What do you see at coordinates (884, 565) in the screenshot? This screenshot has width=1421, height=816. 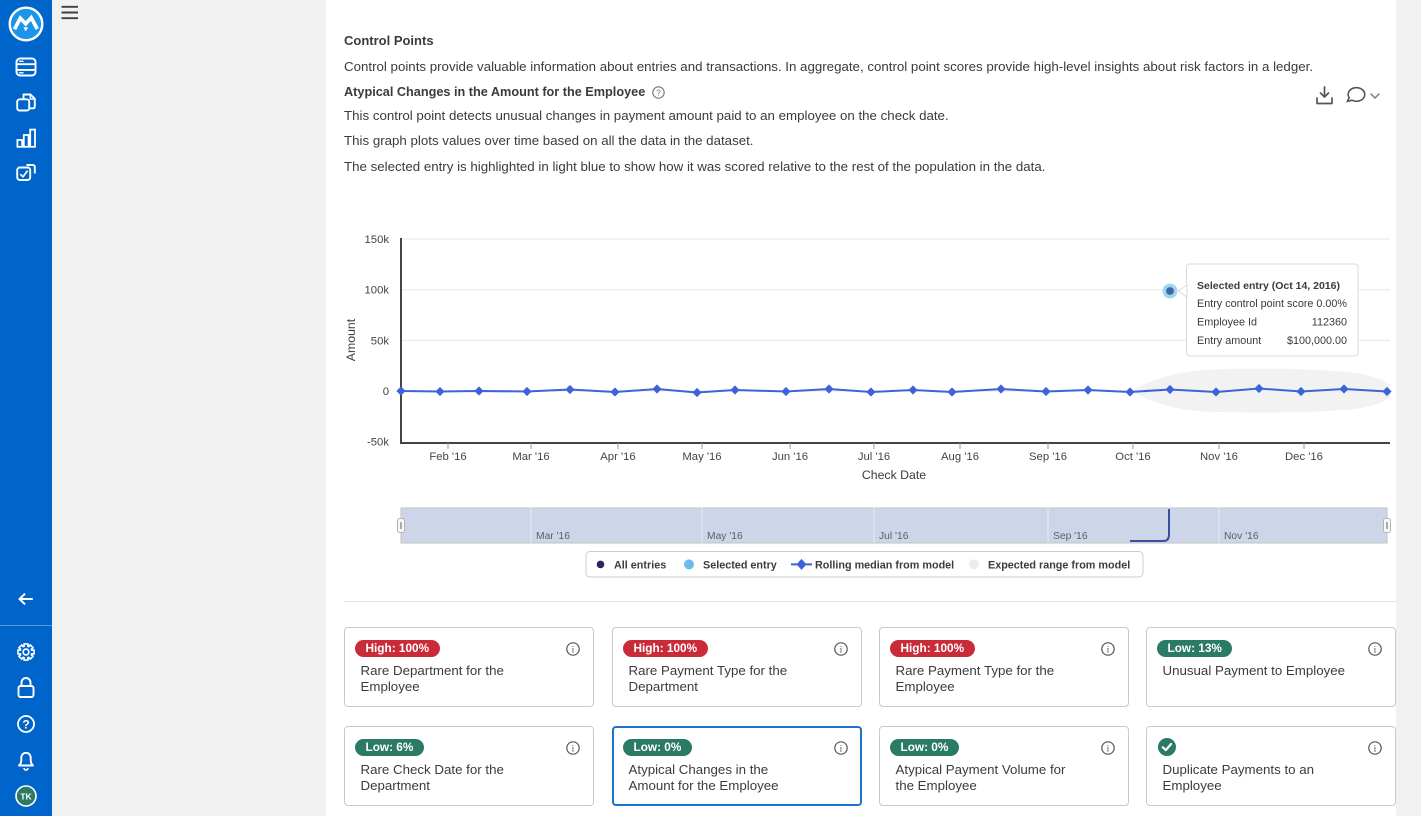 I see `svg-text: Rolling median from model` at bounding box center [884, 565].